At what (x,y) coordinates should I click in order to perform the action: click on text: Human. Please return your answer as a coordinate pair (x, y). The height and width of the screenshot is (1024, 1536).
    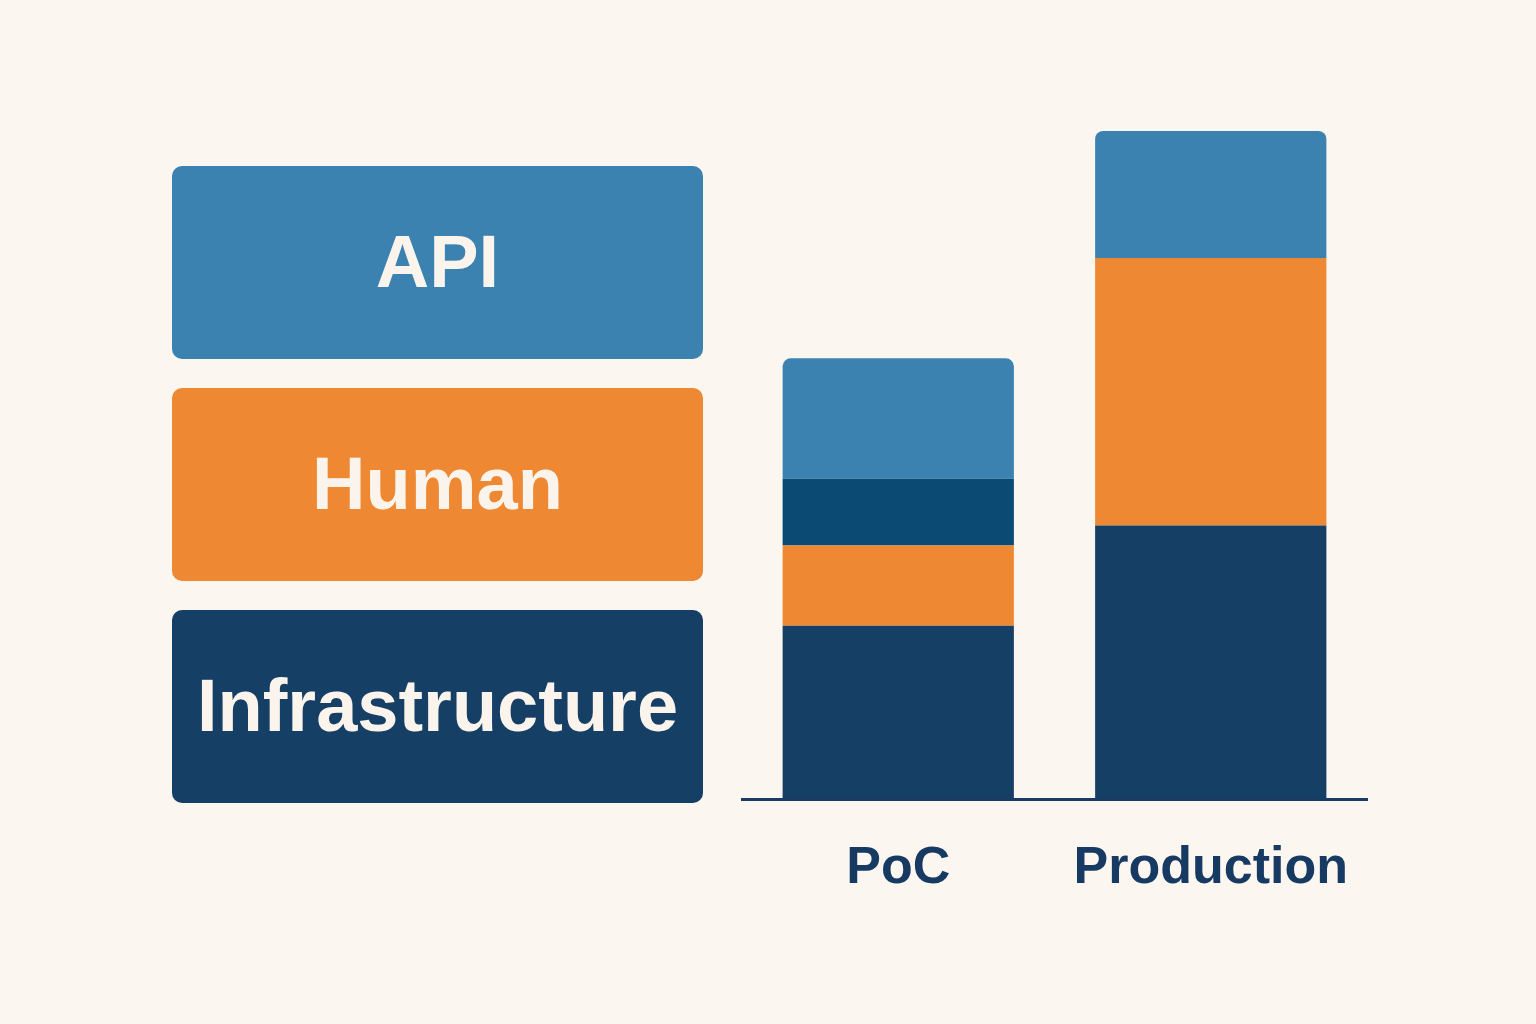
    Looking at the image, I should click on (437, 484).